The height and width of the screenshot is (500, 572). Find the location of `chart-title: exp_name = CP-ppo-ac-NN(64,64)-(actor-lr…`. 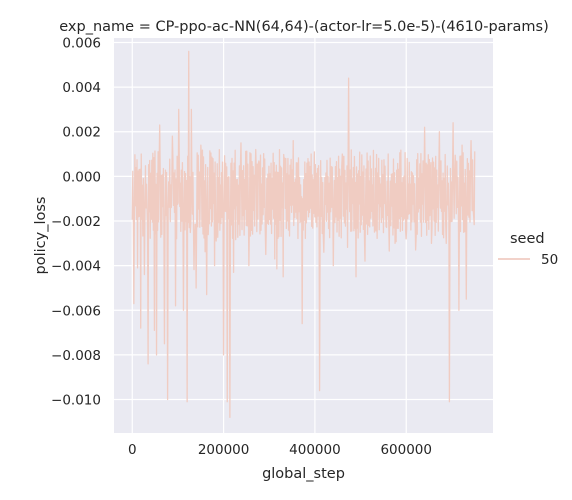

chart-title: exp_name = CP-ppo-ac-NN(64,64)-(actor-lr… is located at coordinates (303, 27).